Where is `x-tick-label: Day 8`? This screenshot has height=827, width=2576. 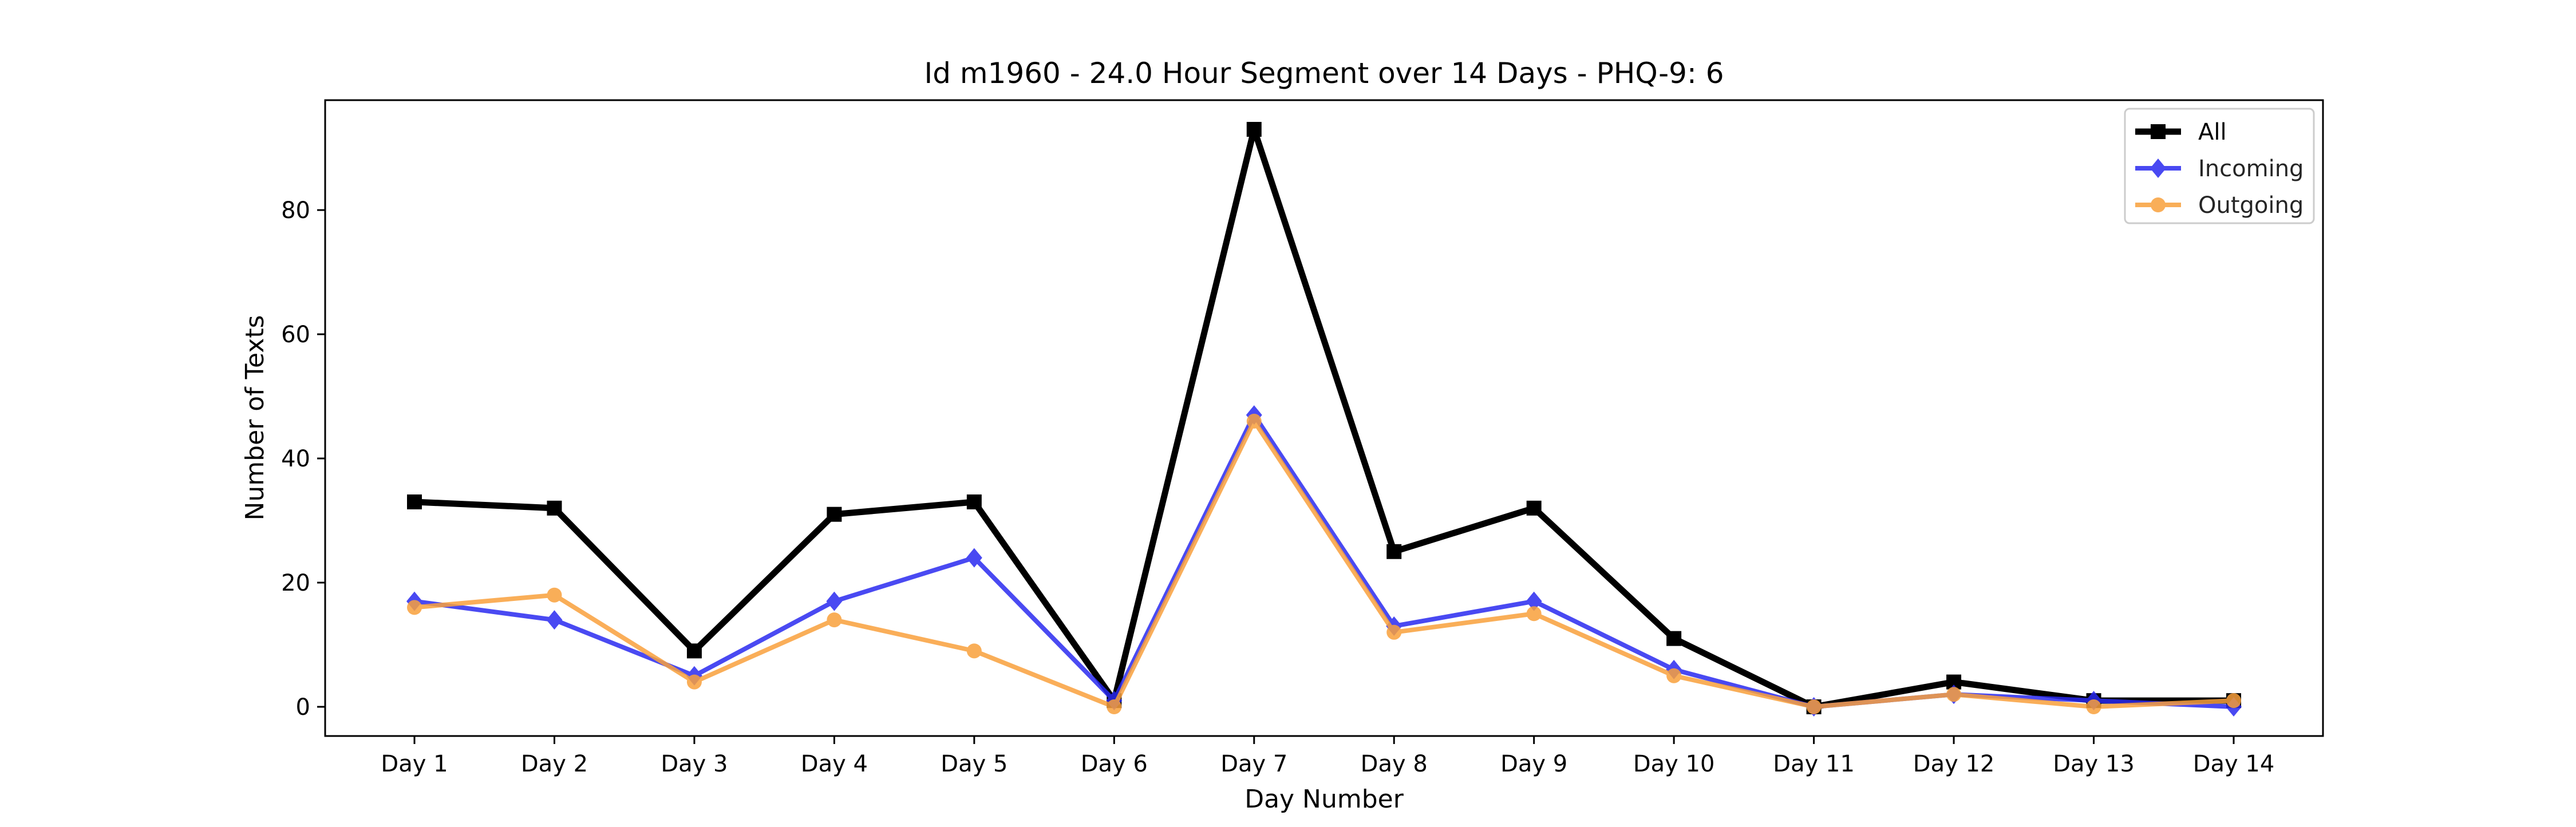 x-tick-label: Day 8 is located at coordinates (1394, 764).